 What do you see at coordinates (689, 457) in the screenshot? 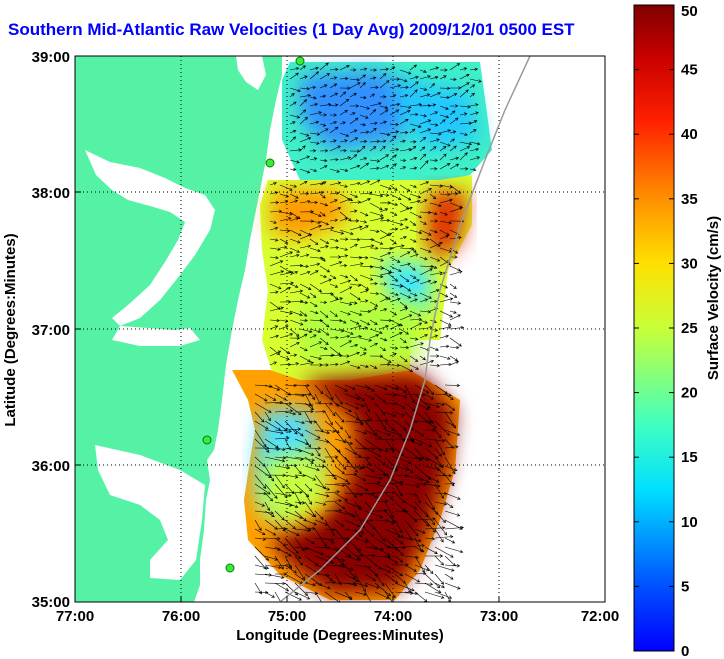
I see `colorbar-tick-label: 15` at bounding box center [689, 457].